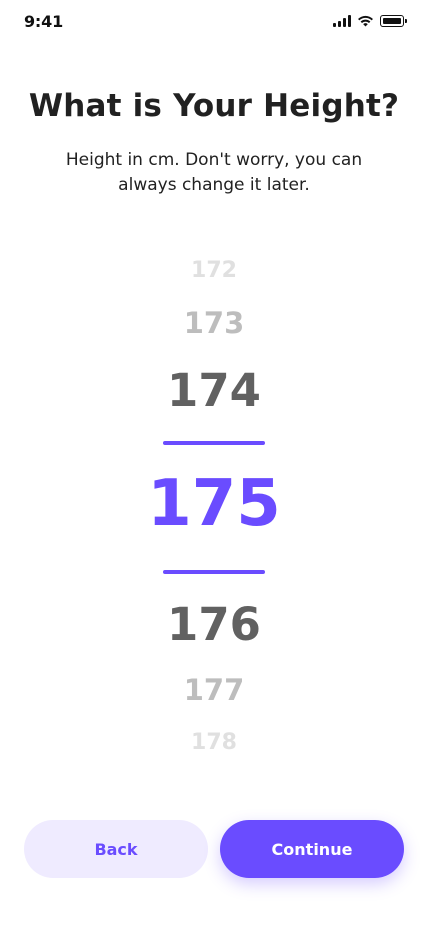 The height and width of the screenshot is (926, 428). Describe the element at coordinates (214, 742) in the screenshot. I see `height-option-178: 178` at that location.